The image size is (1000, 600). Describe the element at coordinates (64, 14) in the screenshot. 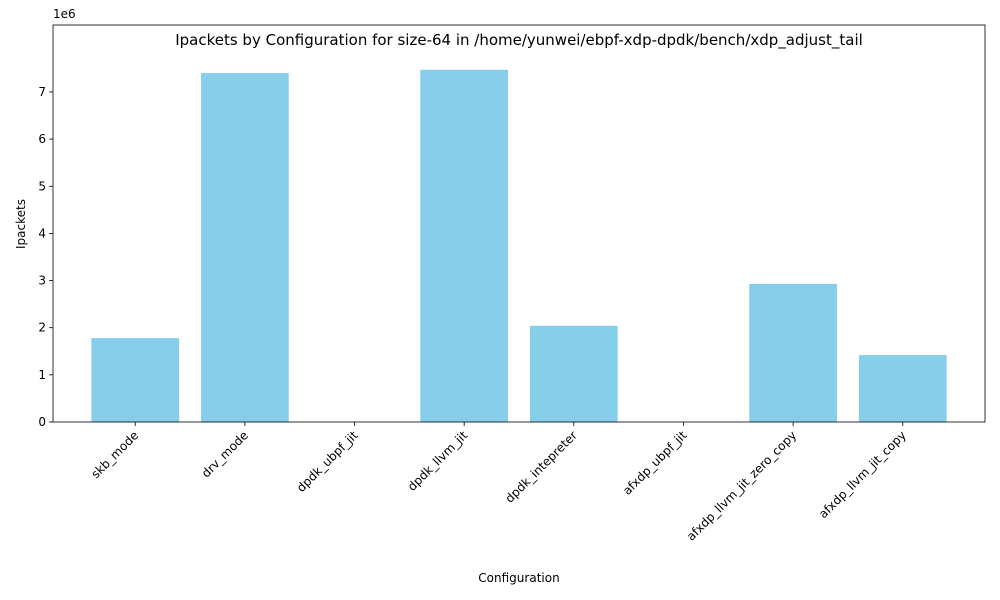

I see `y-offset-label: 1e6` at that location.